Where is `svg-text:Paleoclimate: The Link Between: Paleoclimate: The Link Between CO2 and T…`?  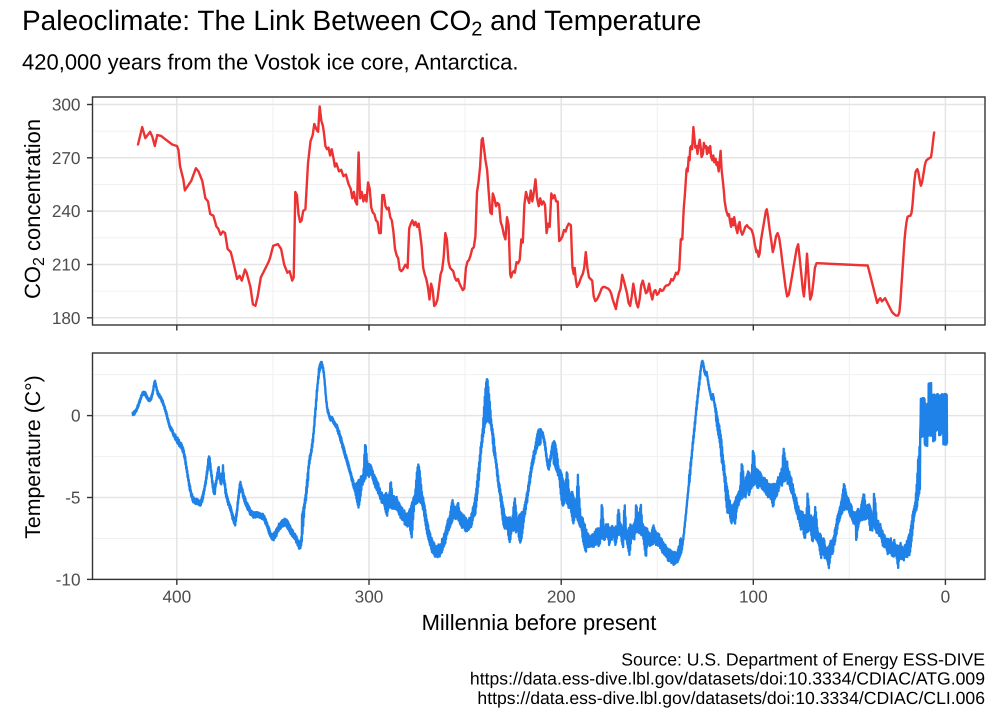 svg-text:Paleoclimate: The Link Between: Paleoclimate: The Link Between CO2 and T… is located at coordinates (361, 23).